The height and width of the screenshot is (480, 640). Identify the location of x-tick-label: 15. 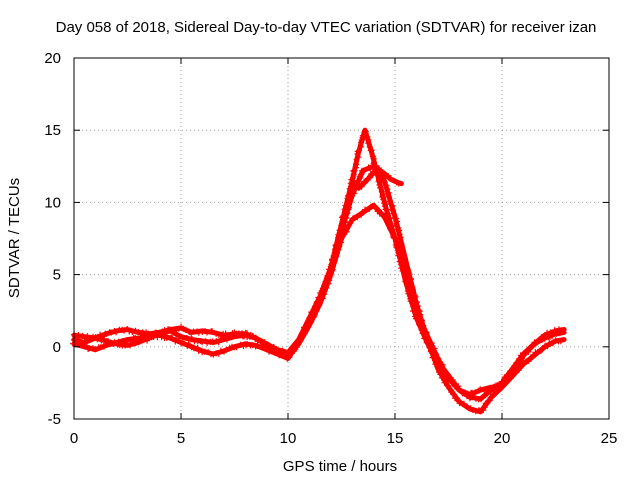
(395, 438).